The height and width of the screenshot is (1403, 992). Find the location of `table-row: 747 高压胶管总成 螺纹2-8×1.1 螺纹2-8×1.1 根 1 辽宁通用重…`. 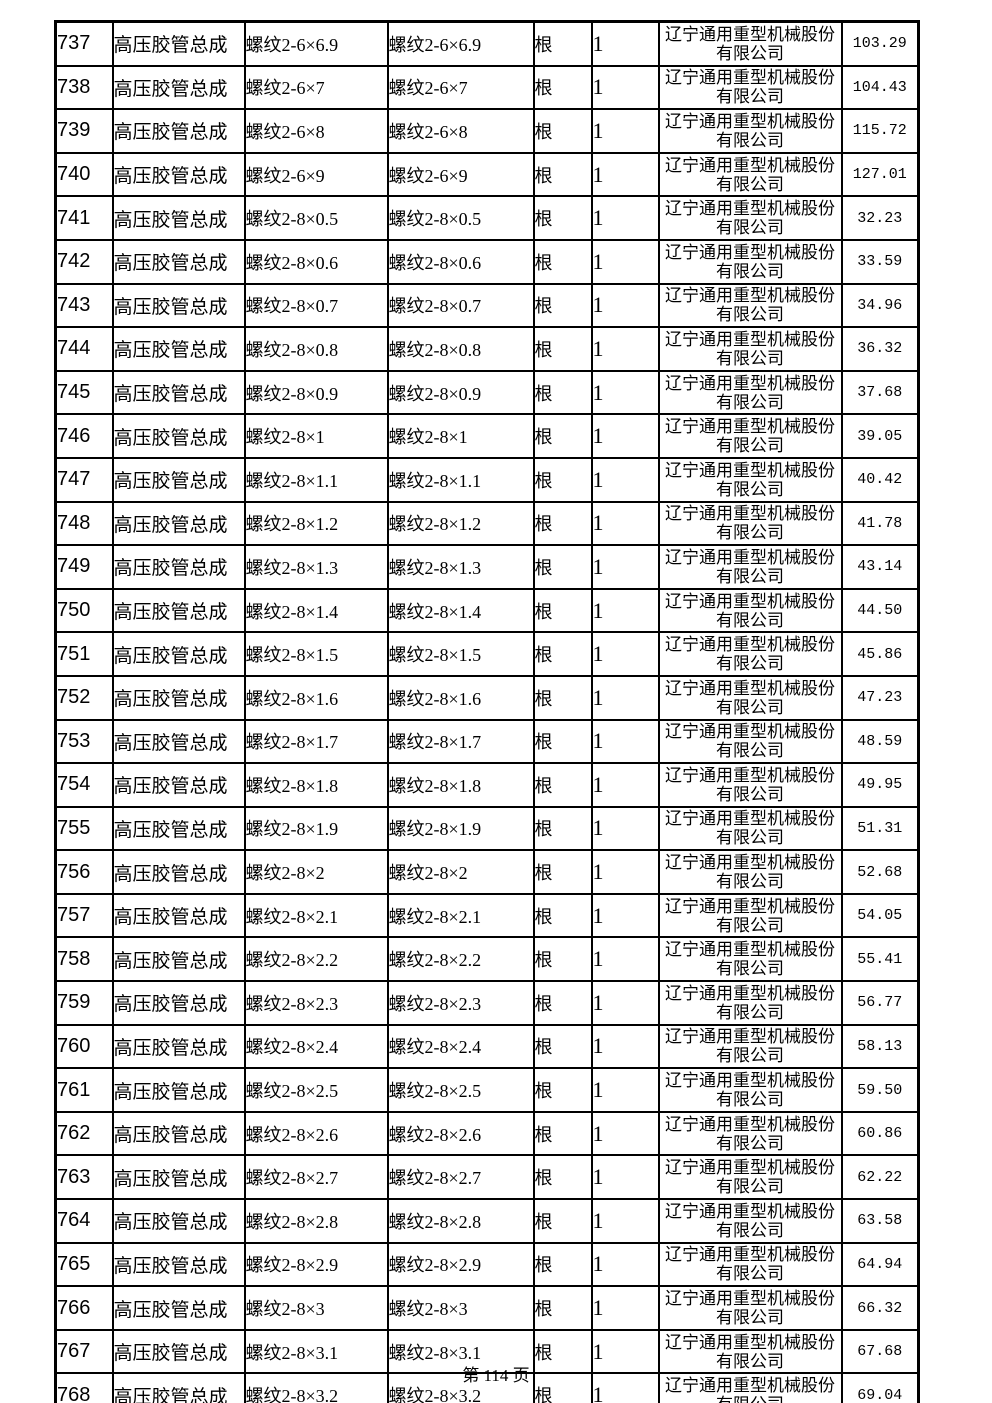

table-row: 747 高压胶管总成 螺纹2-8×1.1 螺纹2-8×1.1 根 1 辽宁通用重… is located at coordinates (487, 479).